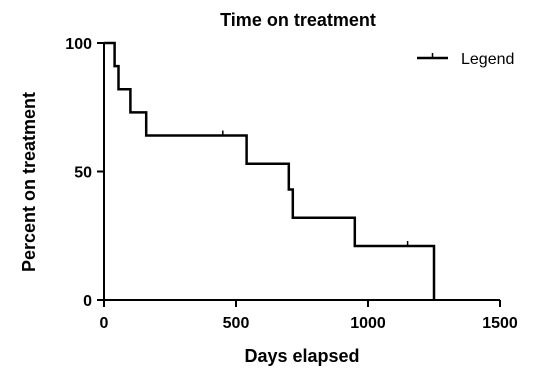 The height and width of the screenshot is (370, 534). I want to click on chart-title: Time on treatment, so click(298, 20).